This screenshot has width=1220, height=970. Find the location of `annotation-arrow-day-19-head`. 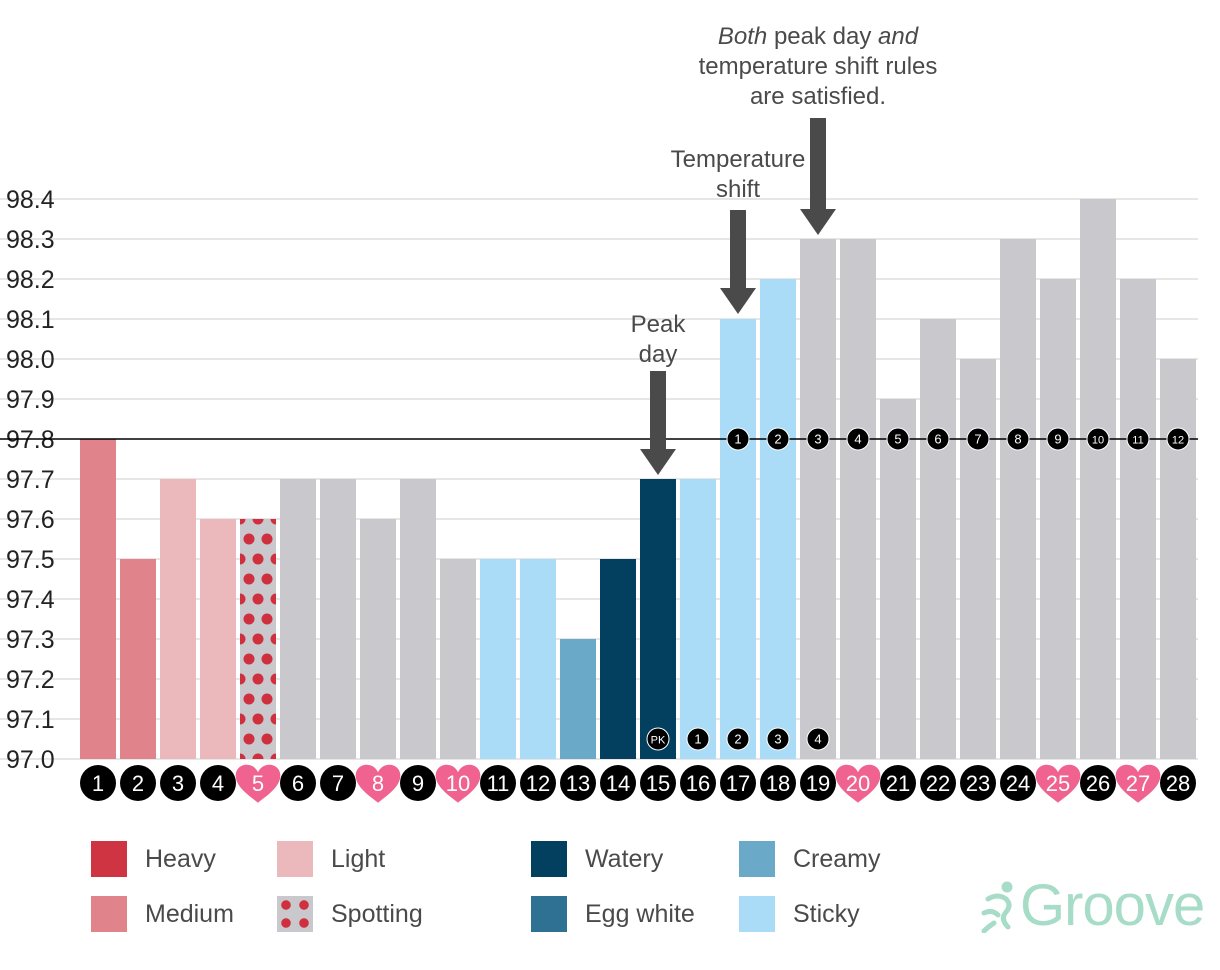

annotation-arrow-day-19-head is located at coordinates (818, 222).